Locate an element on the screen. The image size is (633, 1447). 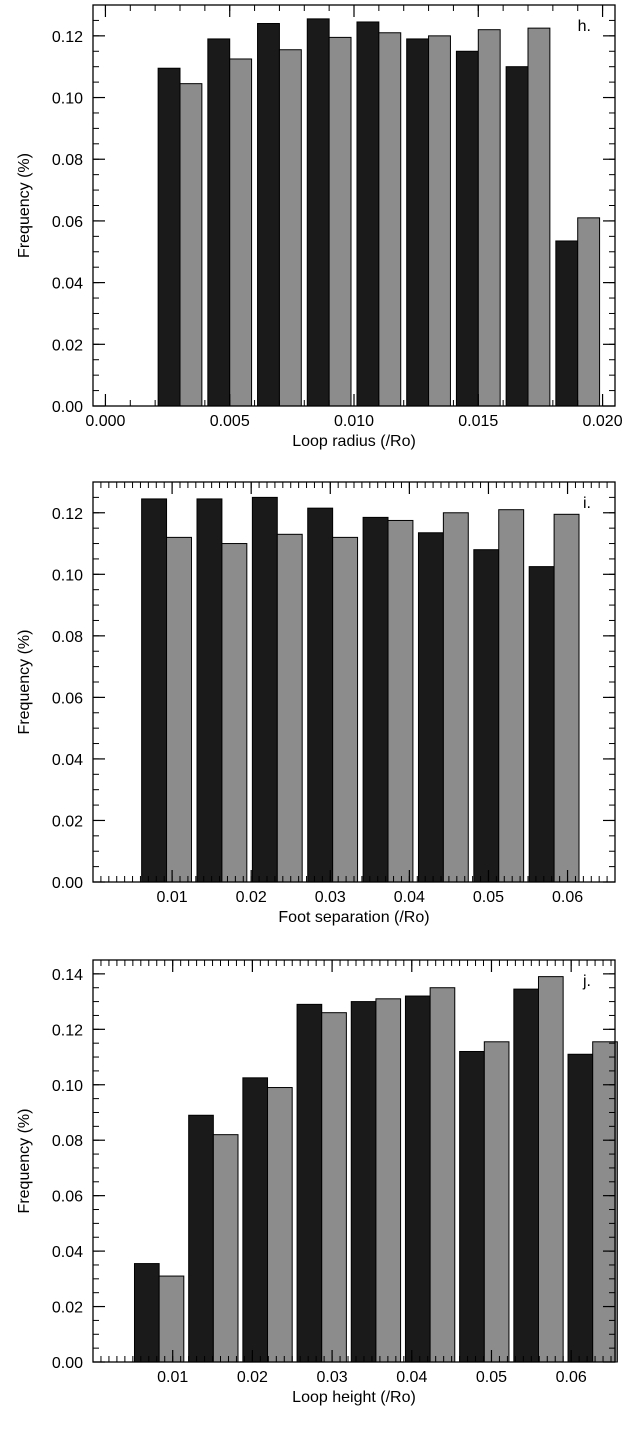
x-tick-label: 0.000 is located at coordinates (105, 421).